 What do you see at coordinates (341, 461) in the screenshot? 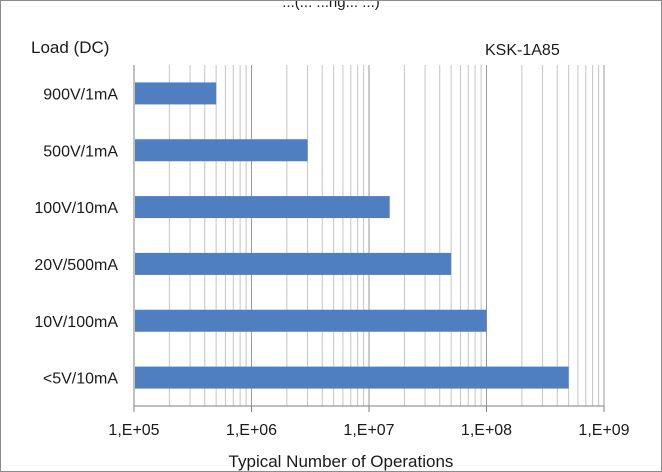
I see `x-axis-title: Typical Number of Operations` at bounding box center [341, 461].